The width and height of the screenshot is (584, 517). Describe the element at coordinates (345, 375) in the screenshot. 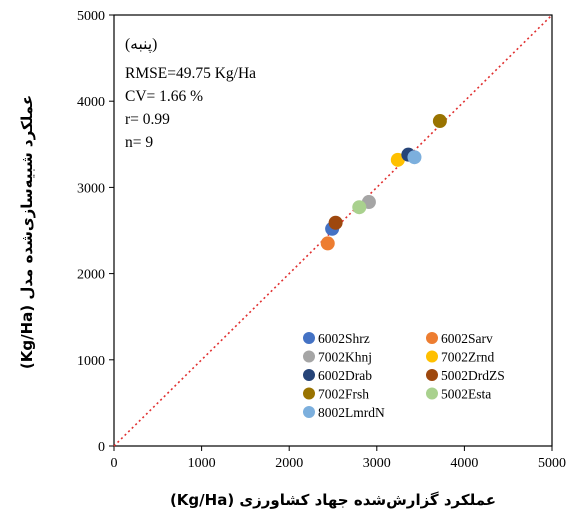

I see `legend-label-6002Drab: 6002Drab` at that location.